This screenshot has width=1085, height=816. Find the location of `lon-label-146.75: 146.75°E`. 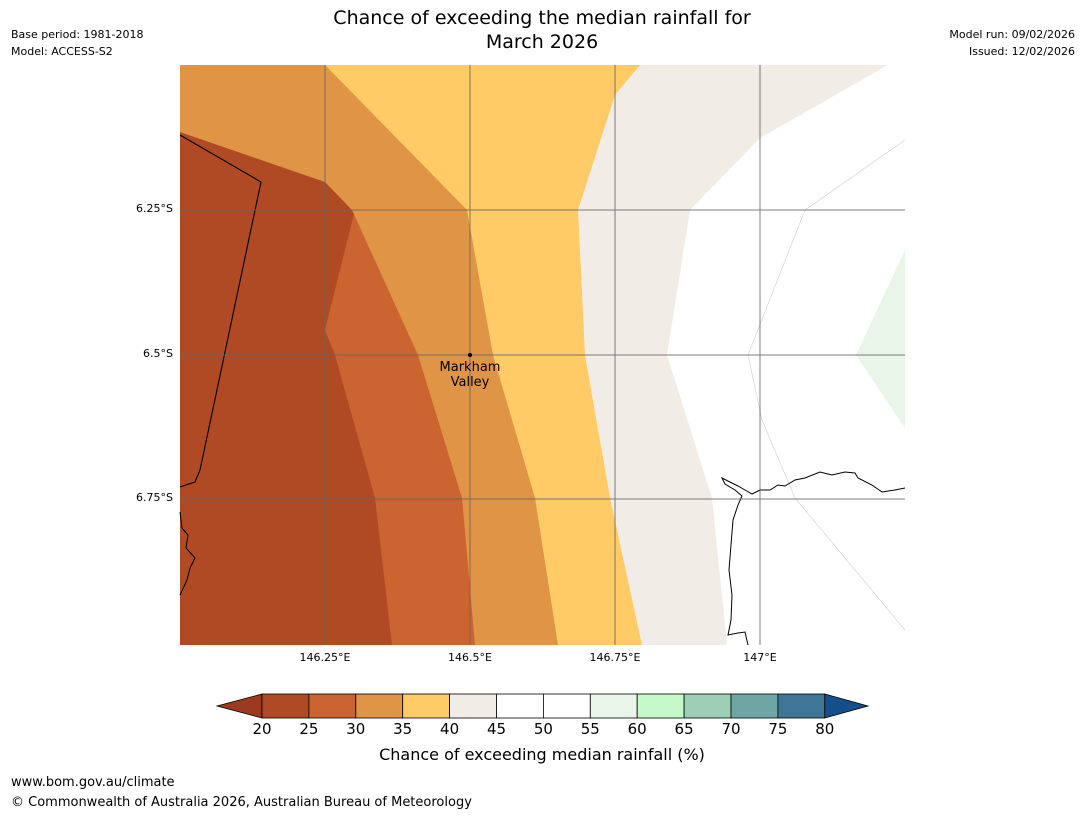

lon-label-146.75: 146.75°E is located at coordinates (615, 657).